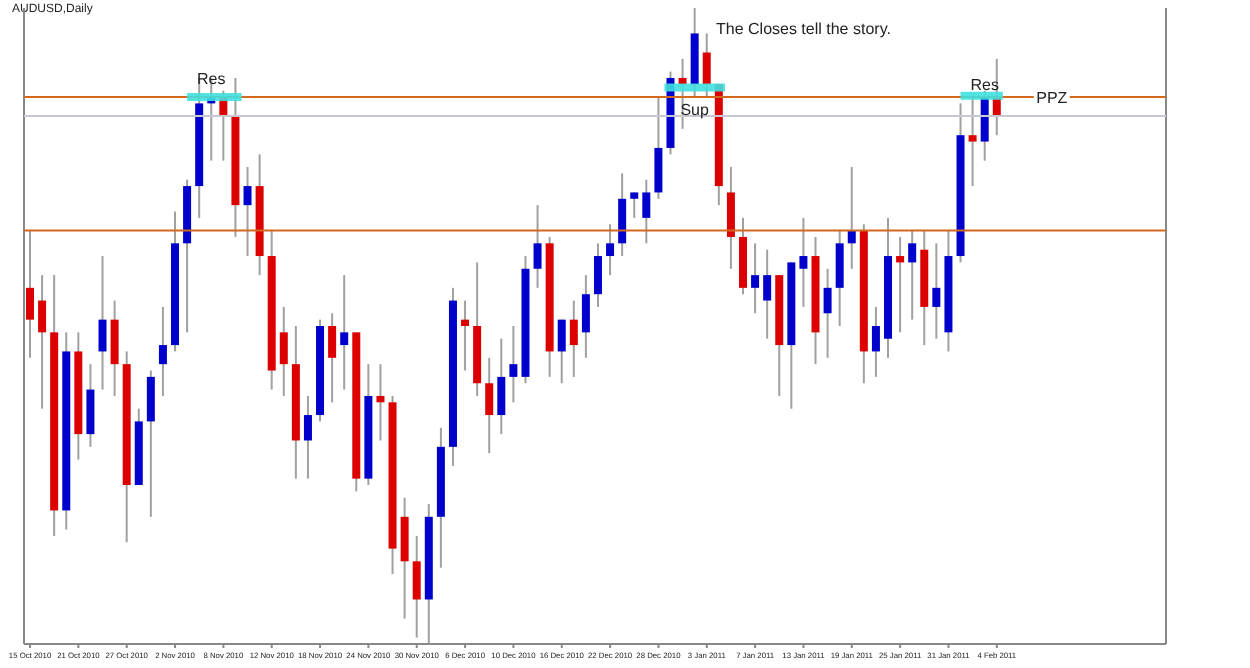  I want to click on ref-line-label: PPZ, so click(1052, 98).